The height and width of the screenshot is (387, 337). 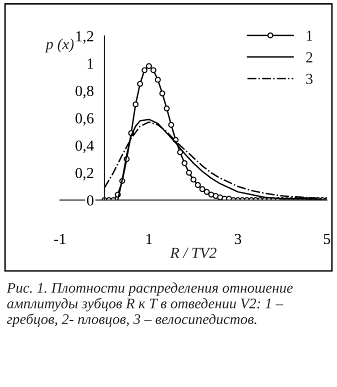 What do you see at coordinates (309, 35) in the screenshot?
I see `legend-label: 1` at bounding box center [309, 35].